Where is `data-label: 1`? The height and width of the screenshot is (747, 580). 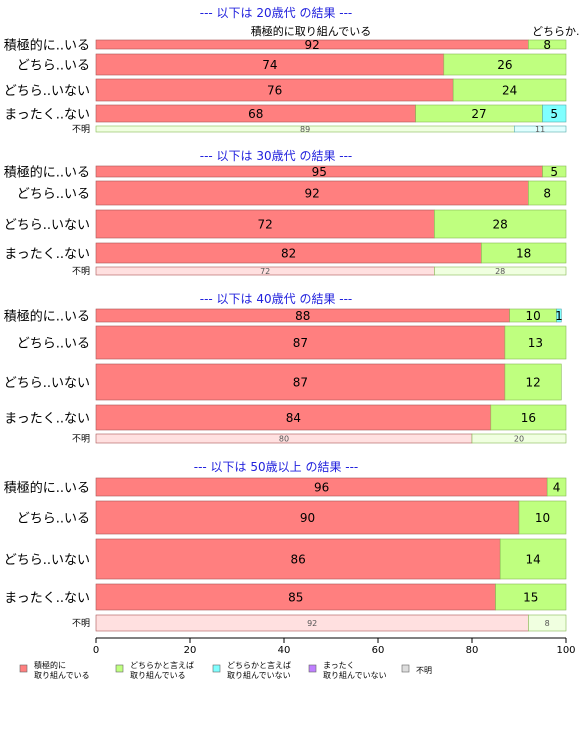 data-label: 1 is located at coordinates (559, 316).